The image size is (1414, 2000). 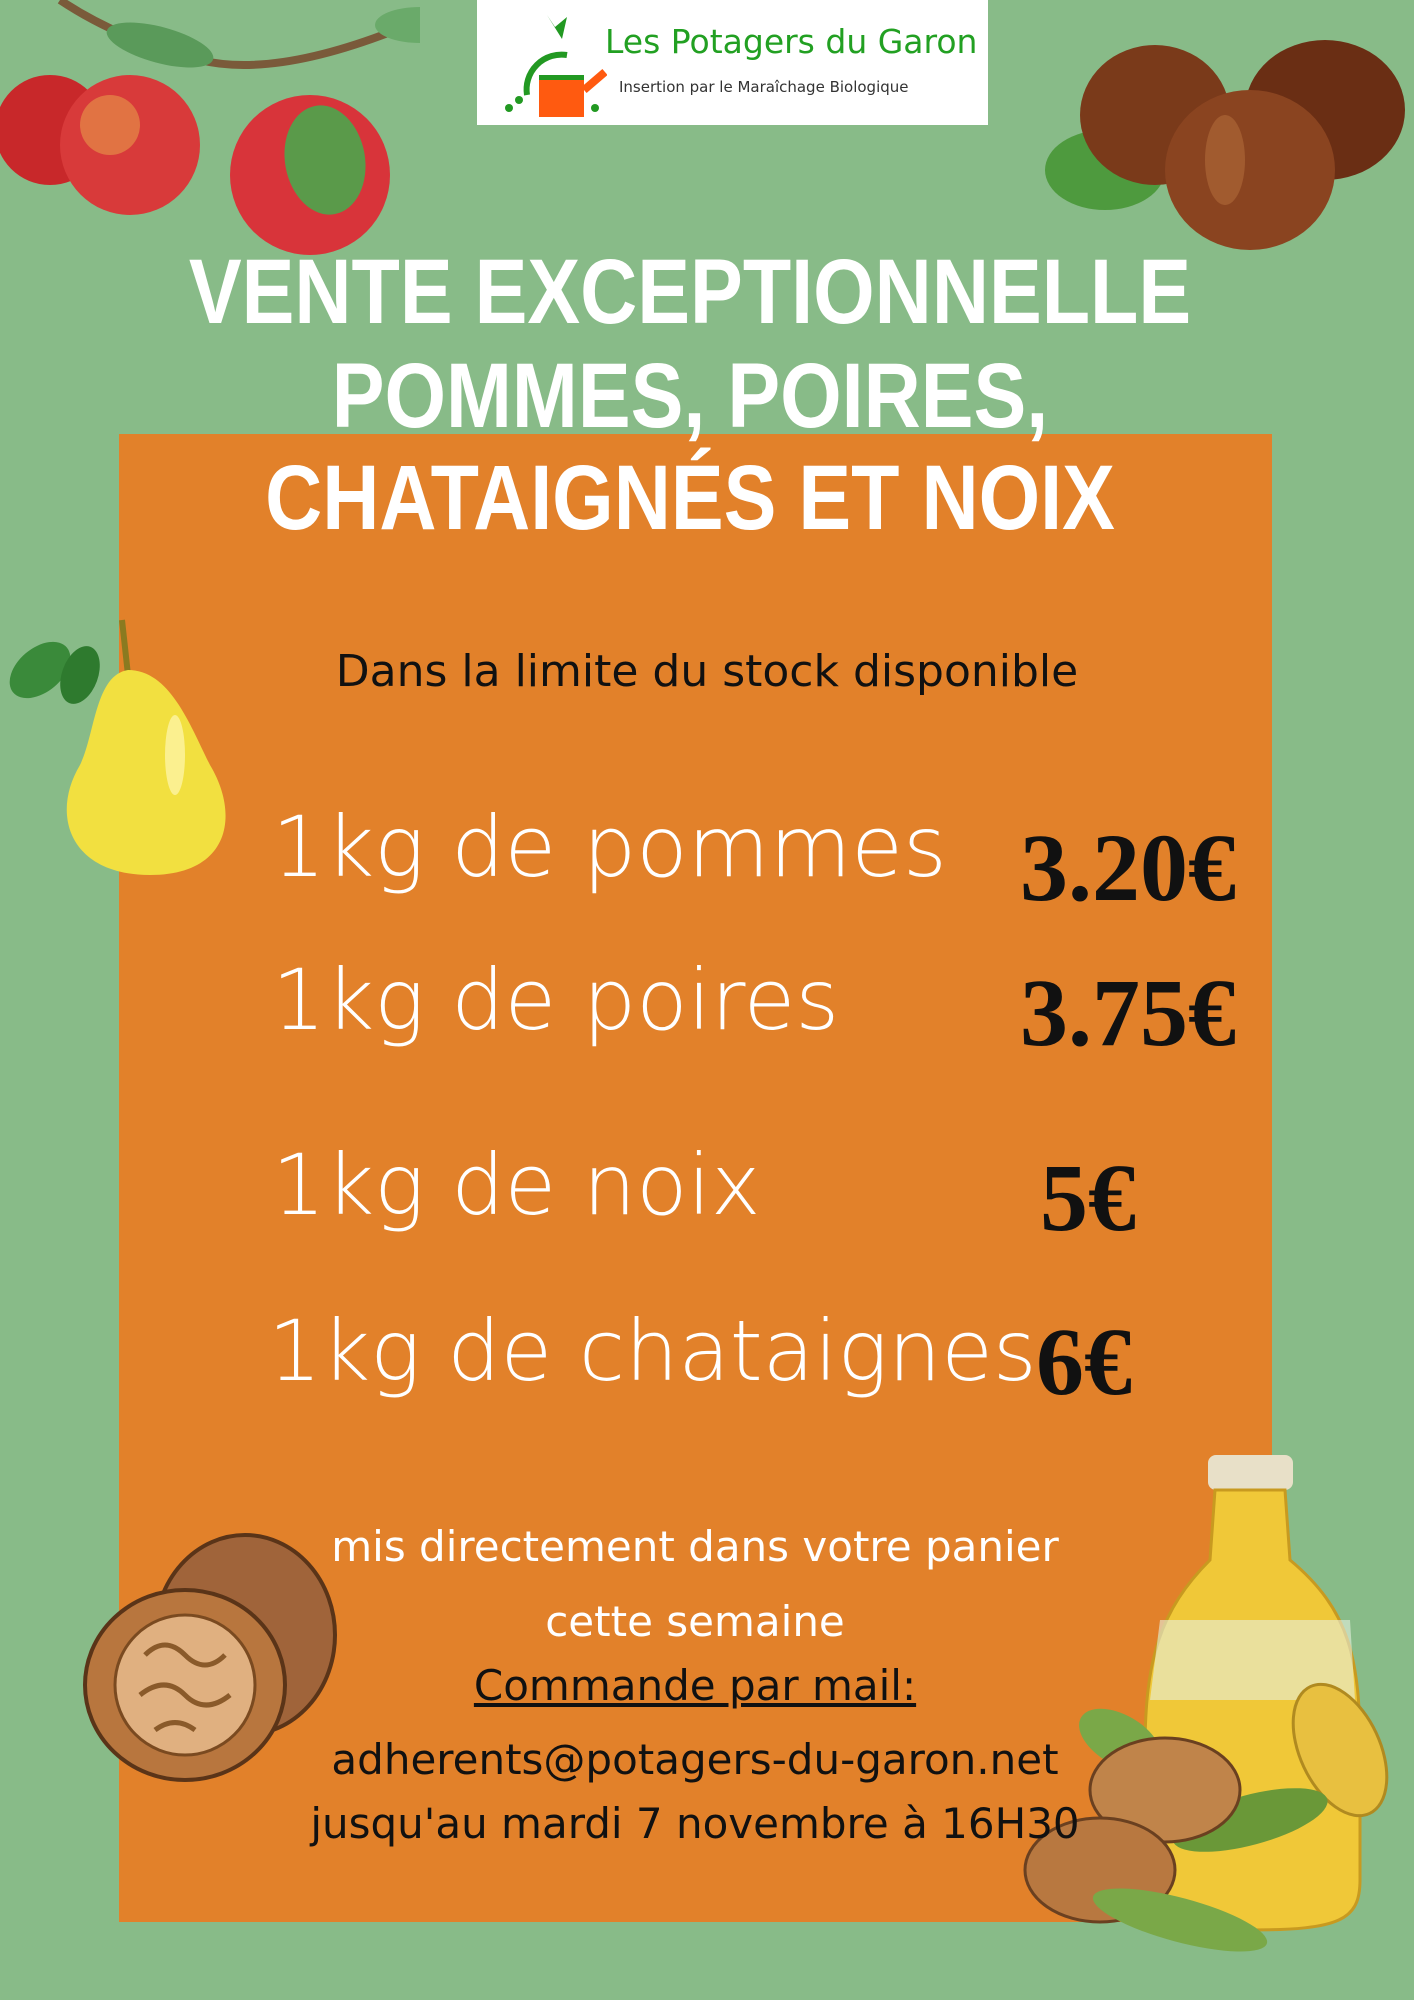 I want to click on item-label-chataignes: 1kg de chataignes, so click(x=652, y=1351).